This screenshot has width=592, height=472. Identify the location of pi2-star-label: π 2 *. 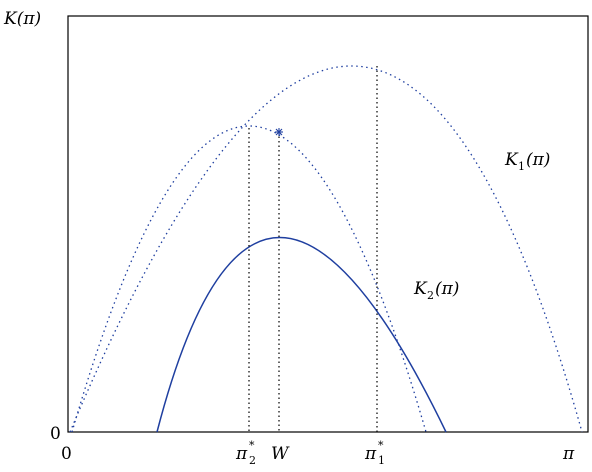
(245, 453).